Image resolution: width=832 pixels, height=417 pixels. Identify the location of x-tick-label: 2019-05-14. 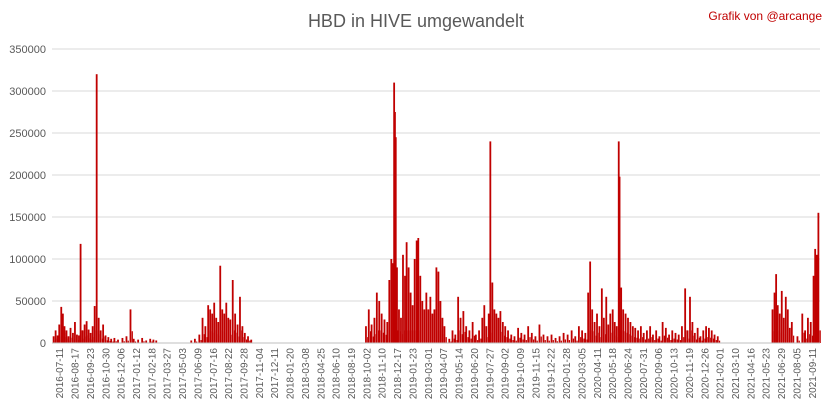
(460, 374).